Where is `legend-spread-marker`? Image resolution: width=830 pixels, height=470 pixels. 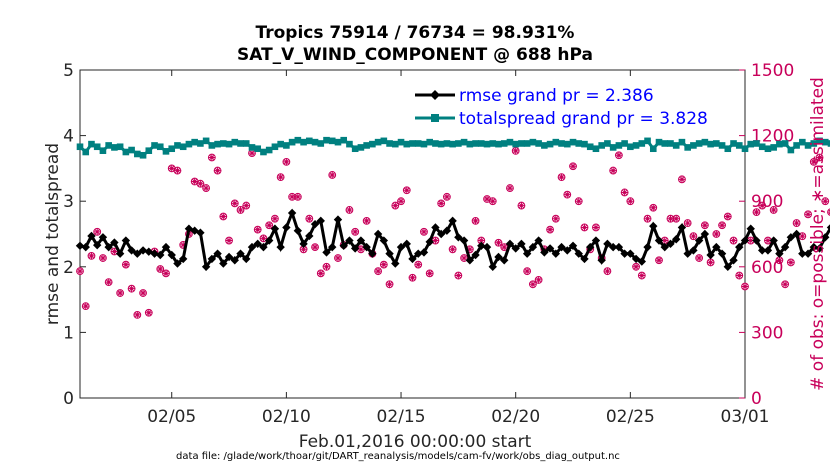 legend-spread-marker is located at coordinates (435, 118).